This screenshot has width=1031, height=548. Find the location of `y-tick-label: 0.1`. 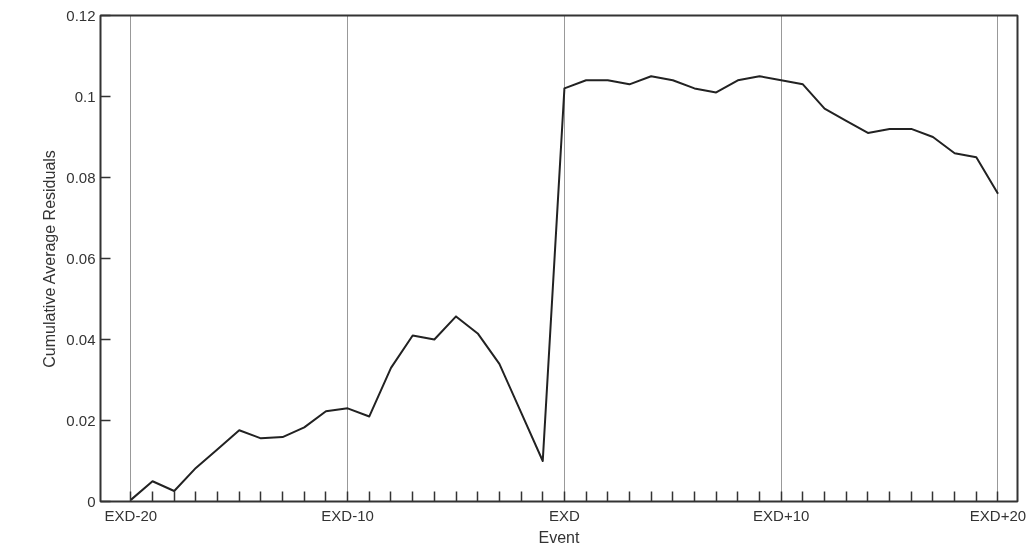

y-tick-label: 0.1 is located at coordinates (85, 96).